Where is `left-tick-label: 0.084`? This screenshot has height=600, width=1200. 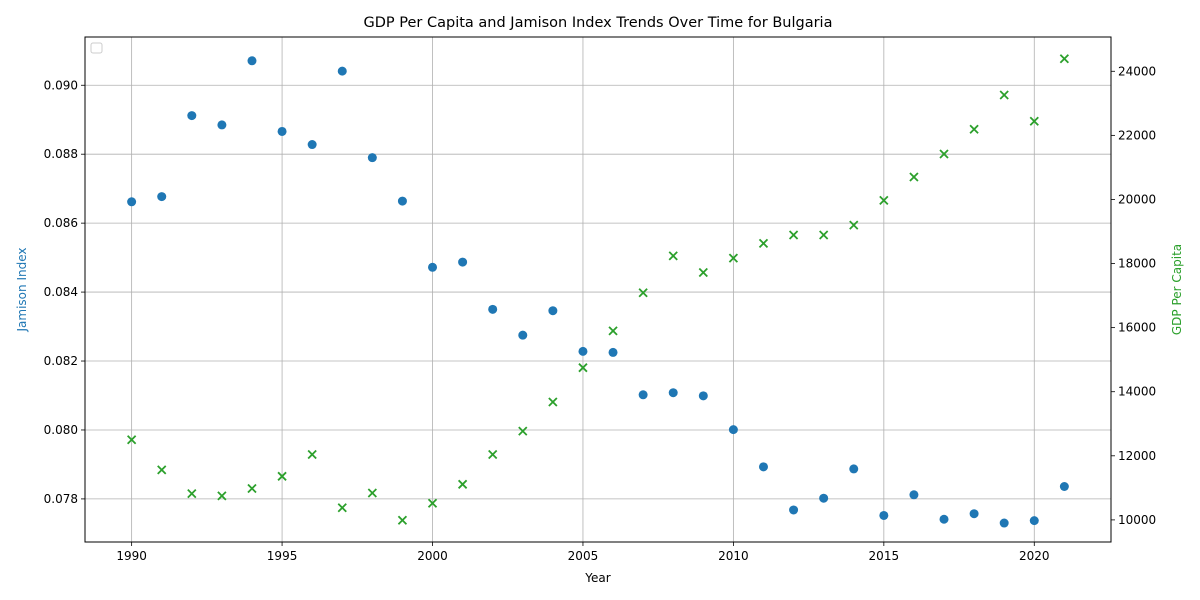 left-tick-label: 0.084 is located at coordinates (61, 292).